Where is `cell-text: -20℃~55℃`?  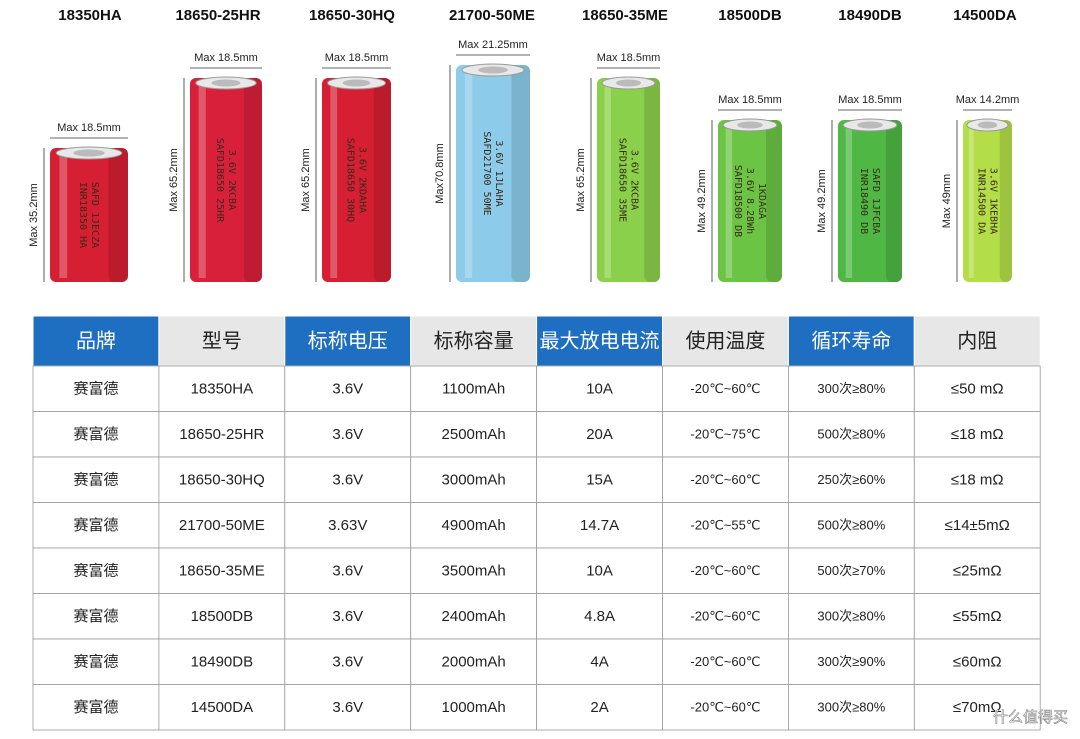 cell-text: -20℃~55℃ is located at coordinates (725, 525).